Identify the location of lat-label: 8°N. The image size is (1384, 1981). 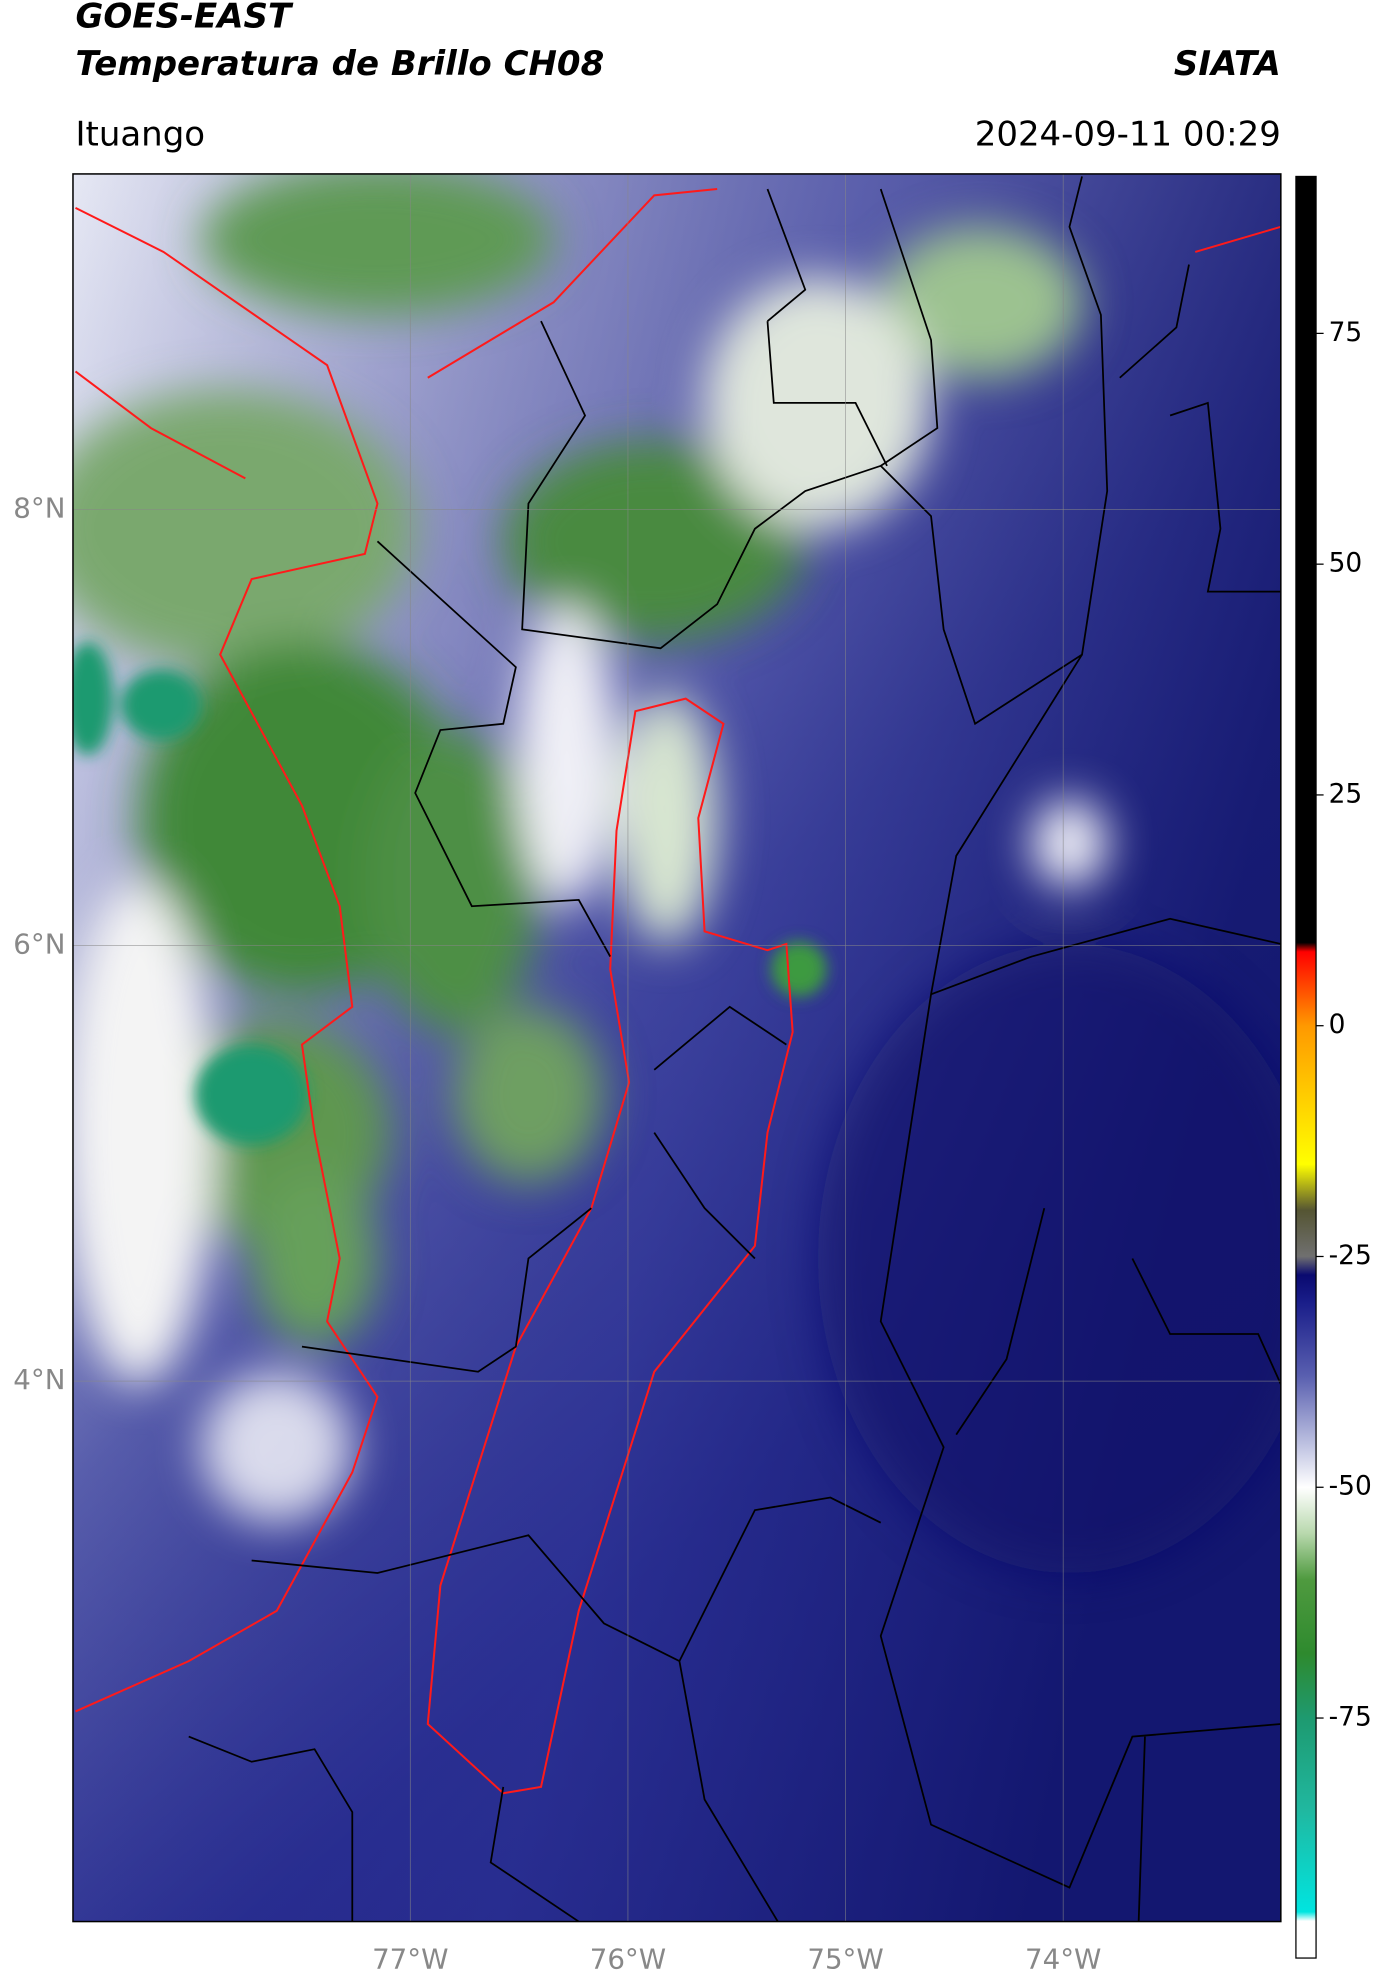
(39, 508).